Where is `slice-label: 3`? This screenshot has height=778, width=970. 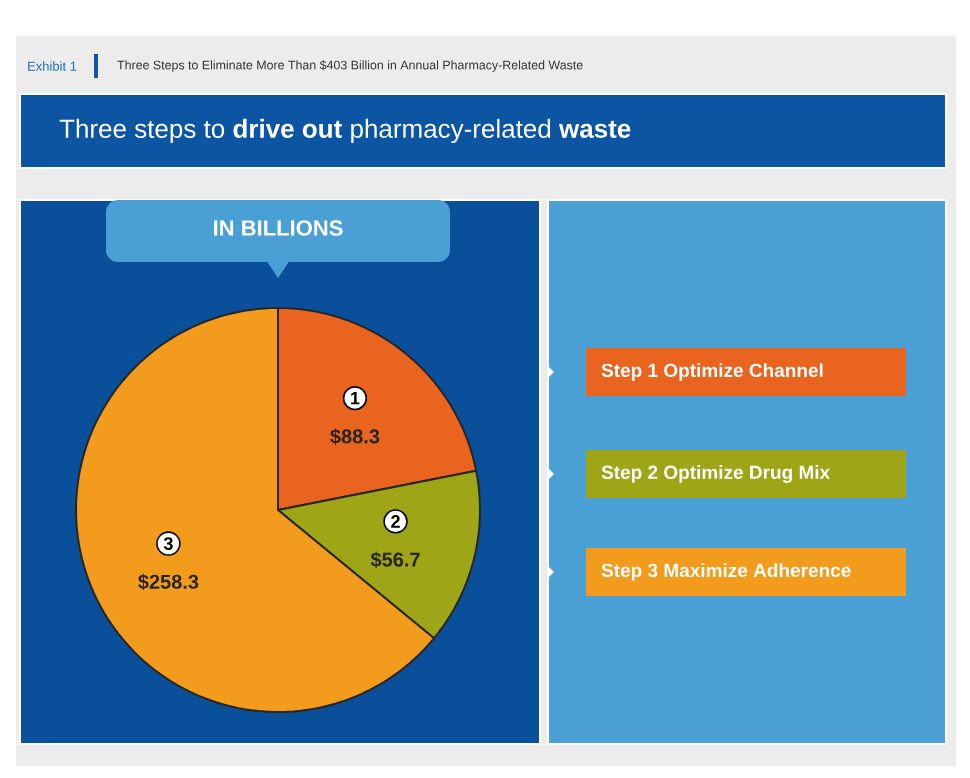 slice-label: 3 is located at coordinates (168, 543).